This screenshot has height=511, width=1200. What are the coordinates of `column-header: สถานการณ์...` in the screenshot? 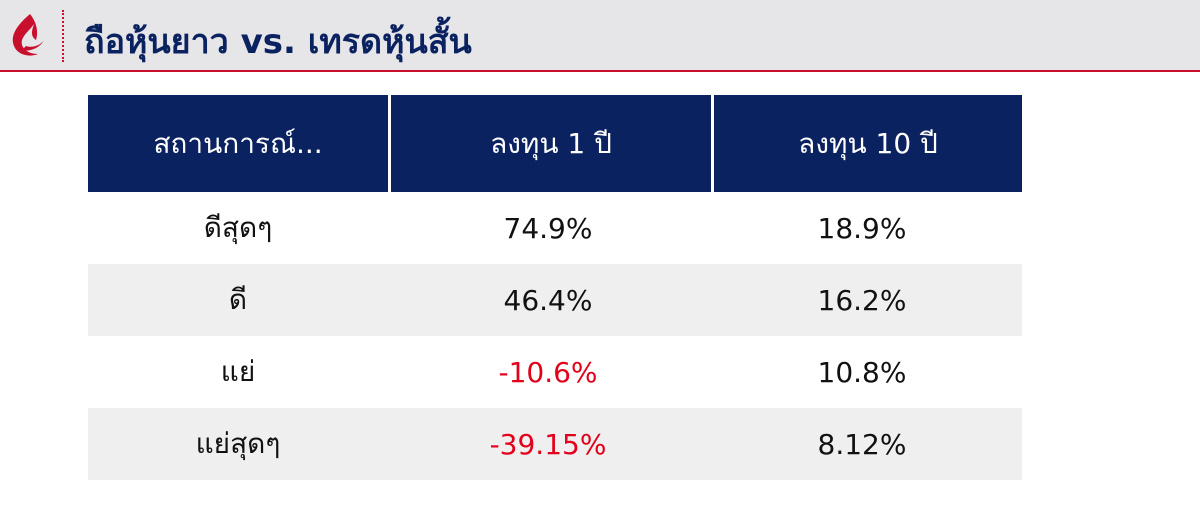 It's located at (238, 143).